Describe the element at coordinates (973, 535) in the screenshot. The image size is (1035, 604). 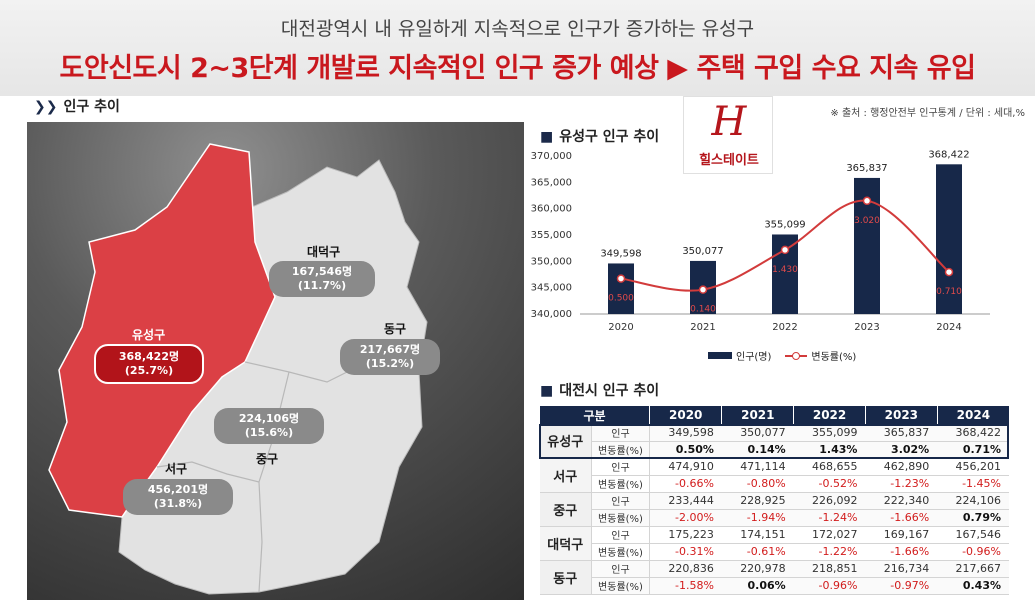
I see `table-cell: 167,546` at that location.